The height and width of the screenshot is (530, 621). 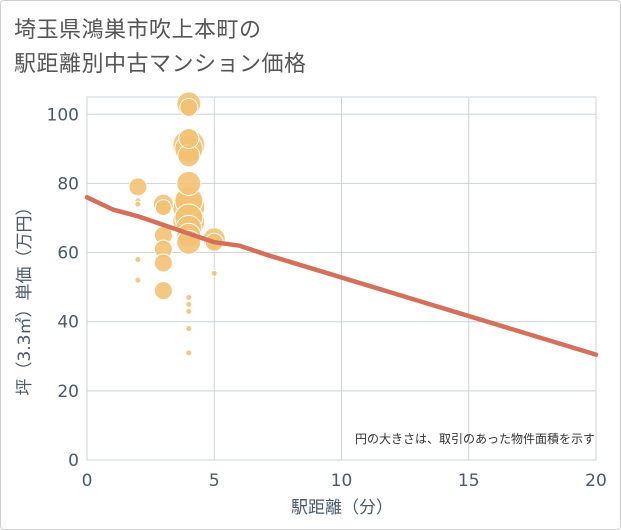 What do you see at coordinates (63, 115) in the screenshot?
I see `y-tick-label: 100` at bounding box center [63, 115].